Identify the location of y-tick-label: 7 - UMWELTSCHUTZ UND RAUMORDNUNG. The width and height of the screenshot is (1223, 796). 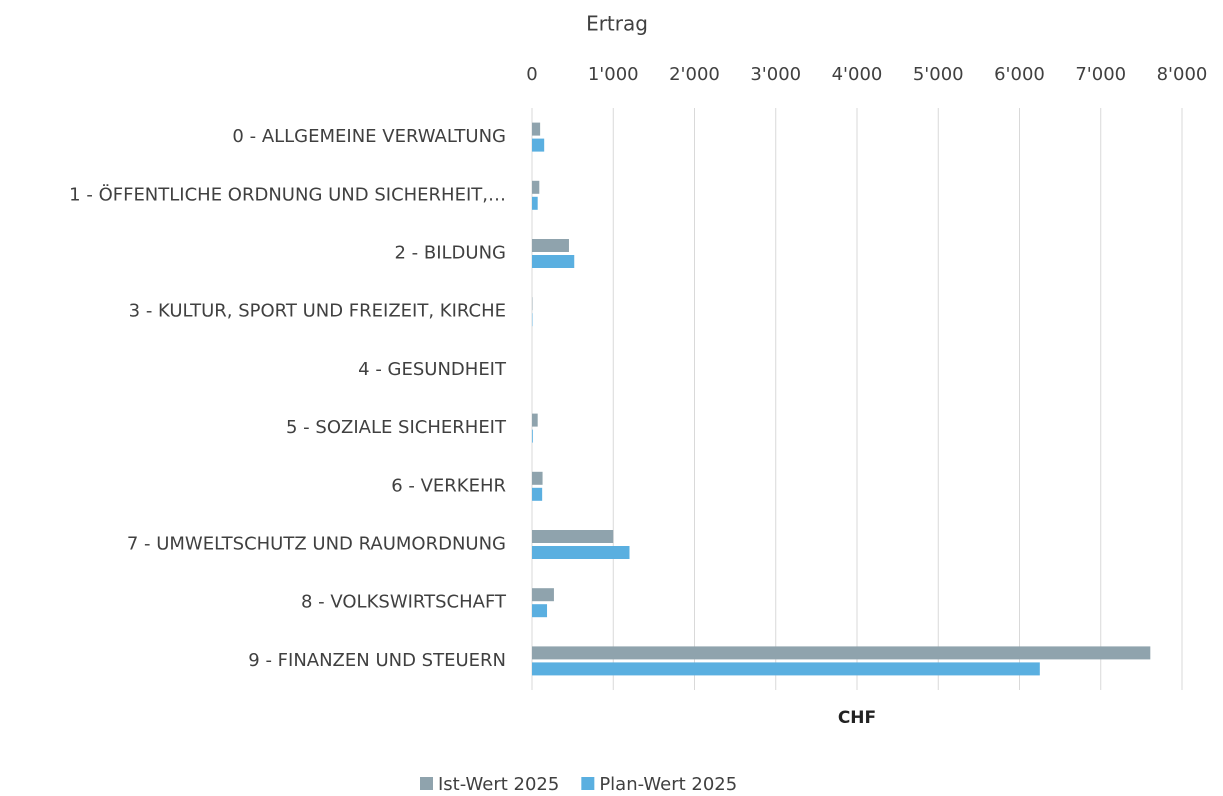
(316, 544).